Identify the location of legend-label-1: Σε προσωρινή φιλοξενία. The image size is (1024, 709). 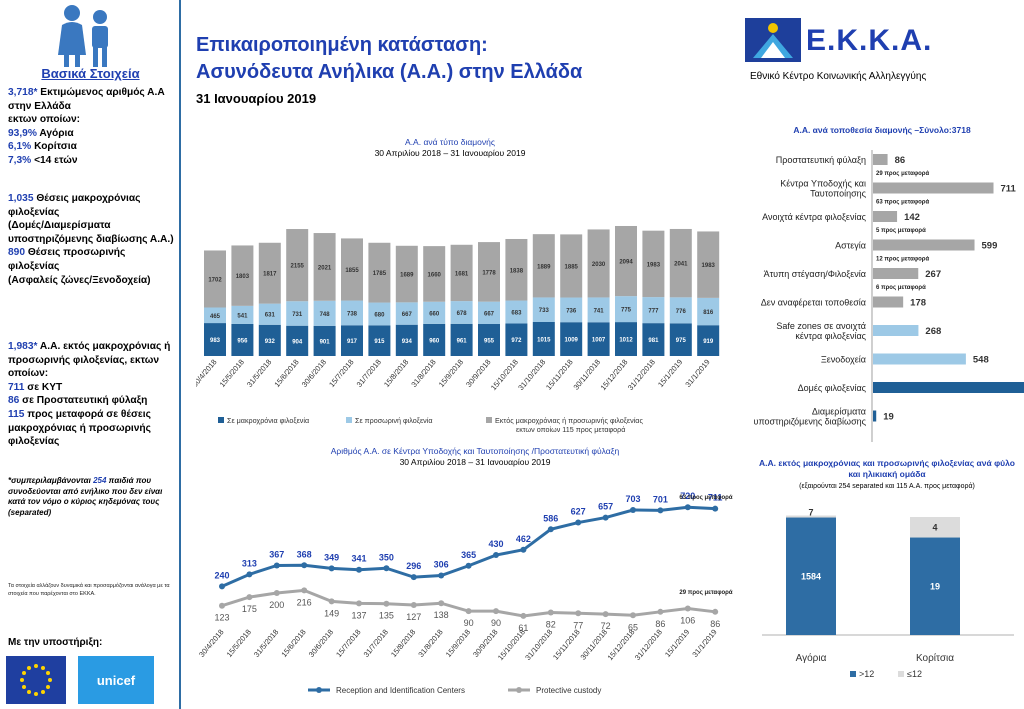
(394, 420).